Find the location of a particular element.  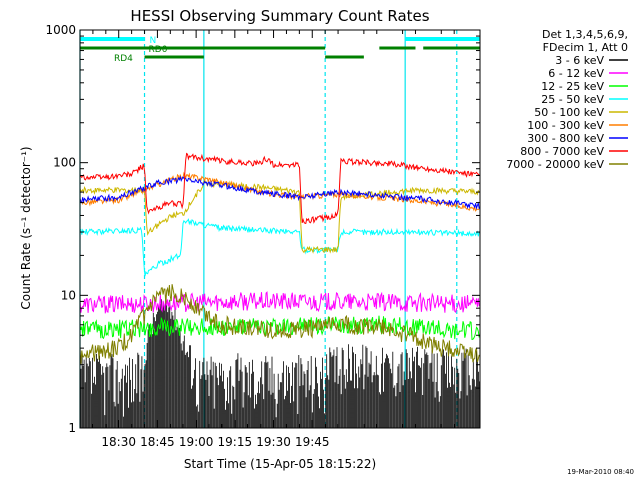

legend-entry-label: 800 - 7000 keV is located at coordinates (562, 151).